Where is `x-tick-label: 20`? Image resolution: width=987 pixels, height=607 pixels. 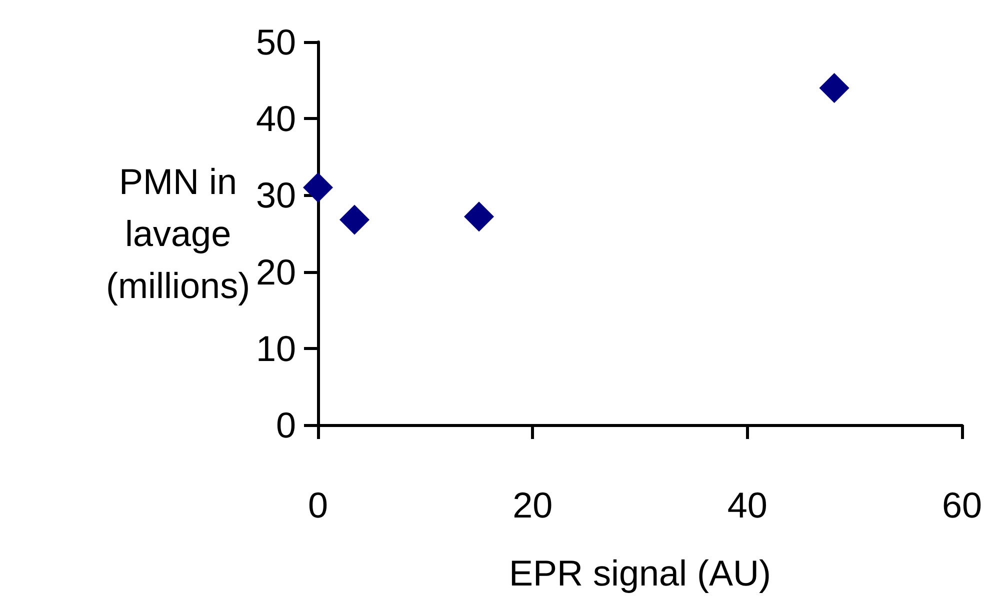 x-tick-label: 20 is located at coordinates (532, 505).